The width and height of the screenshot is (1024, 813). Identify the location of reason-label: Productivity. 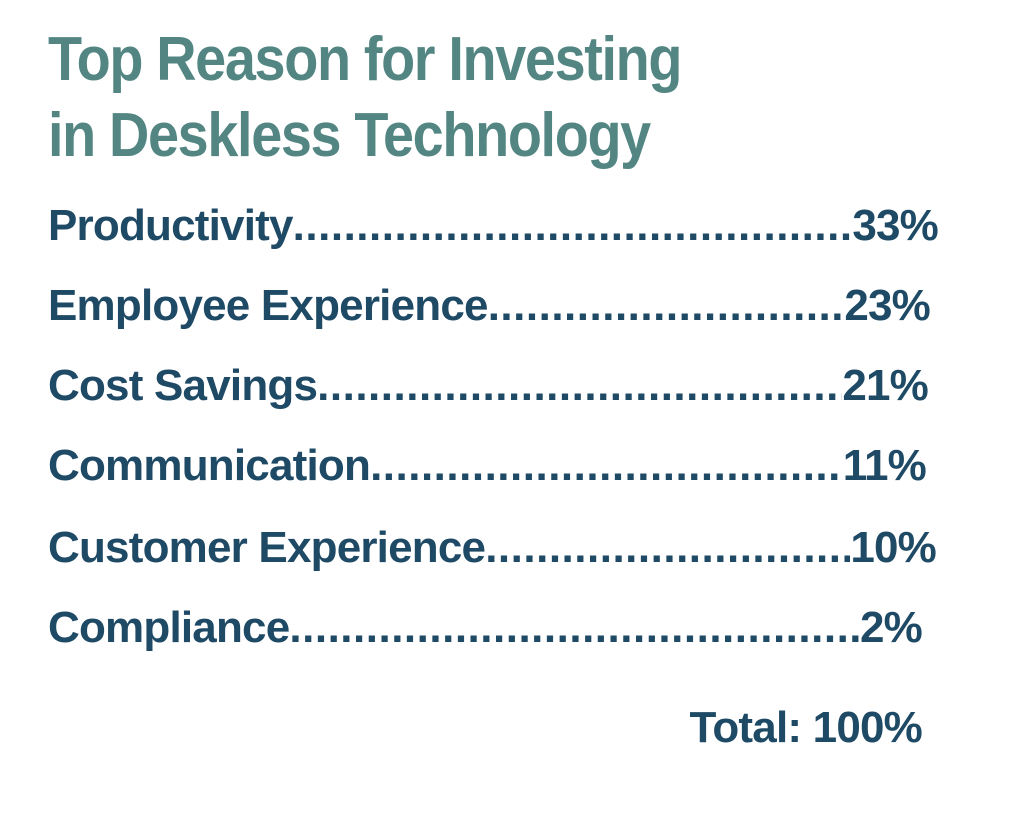
(170, 225).